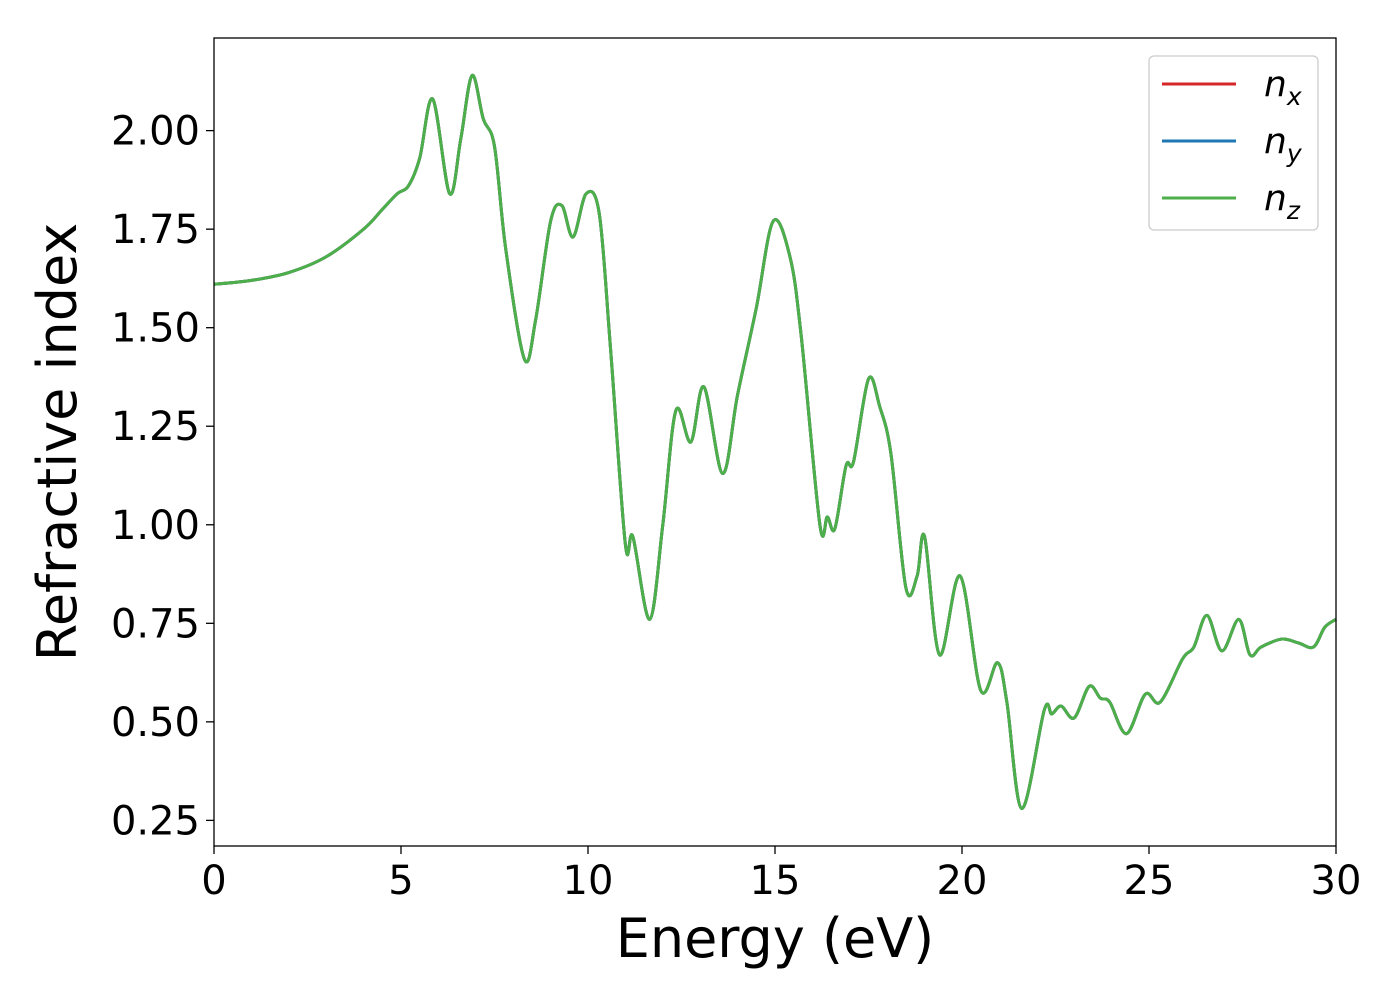 This screenshot has height=1000, width=1400. I want to click on legend-label-nz: nz, so click(1282, 201).